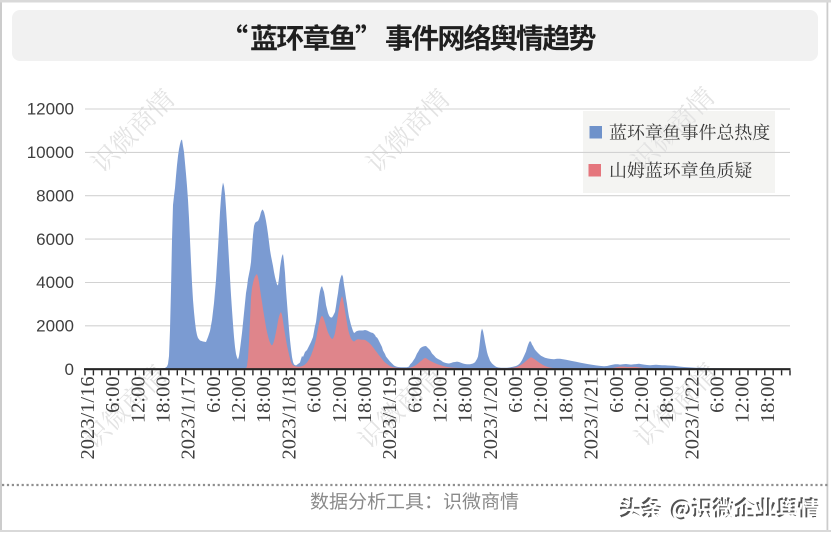  What do you see at coordinates (50, 109) in the screenshot?
I see `svg-text: 12000` at bounding box center [50, 109].